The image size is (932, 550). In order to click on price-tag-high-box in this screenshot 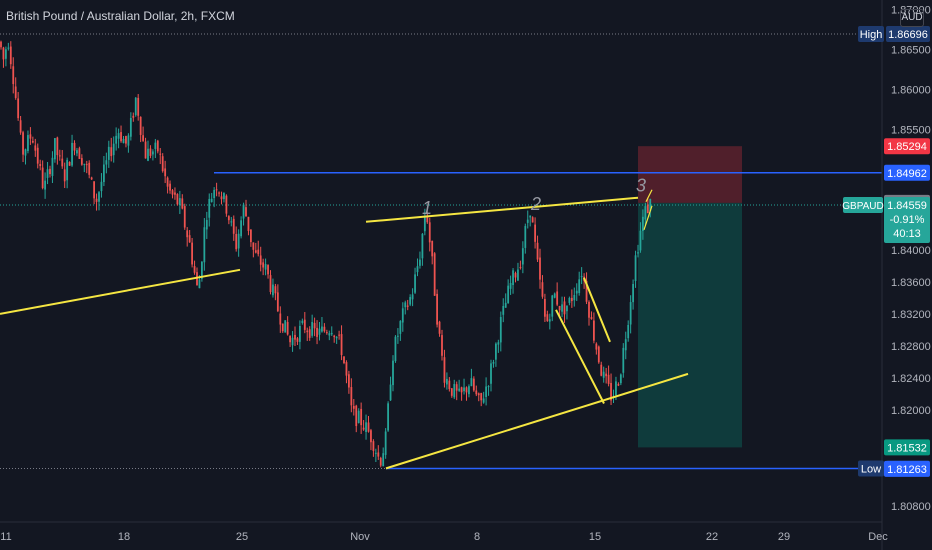, I will do `click(908, 33)`.